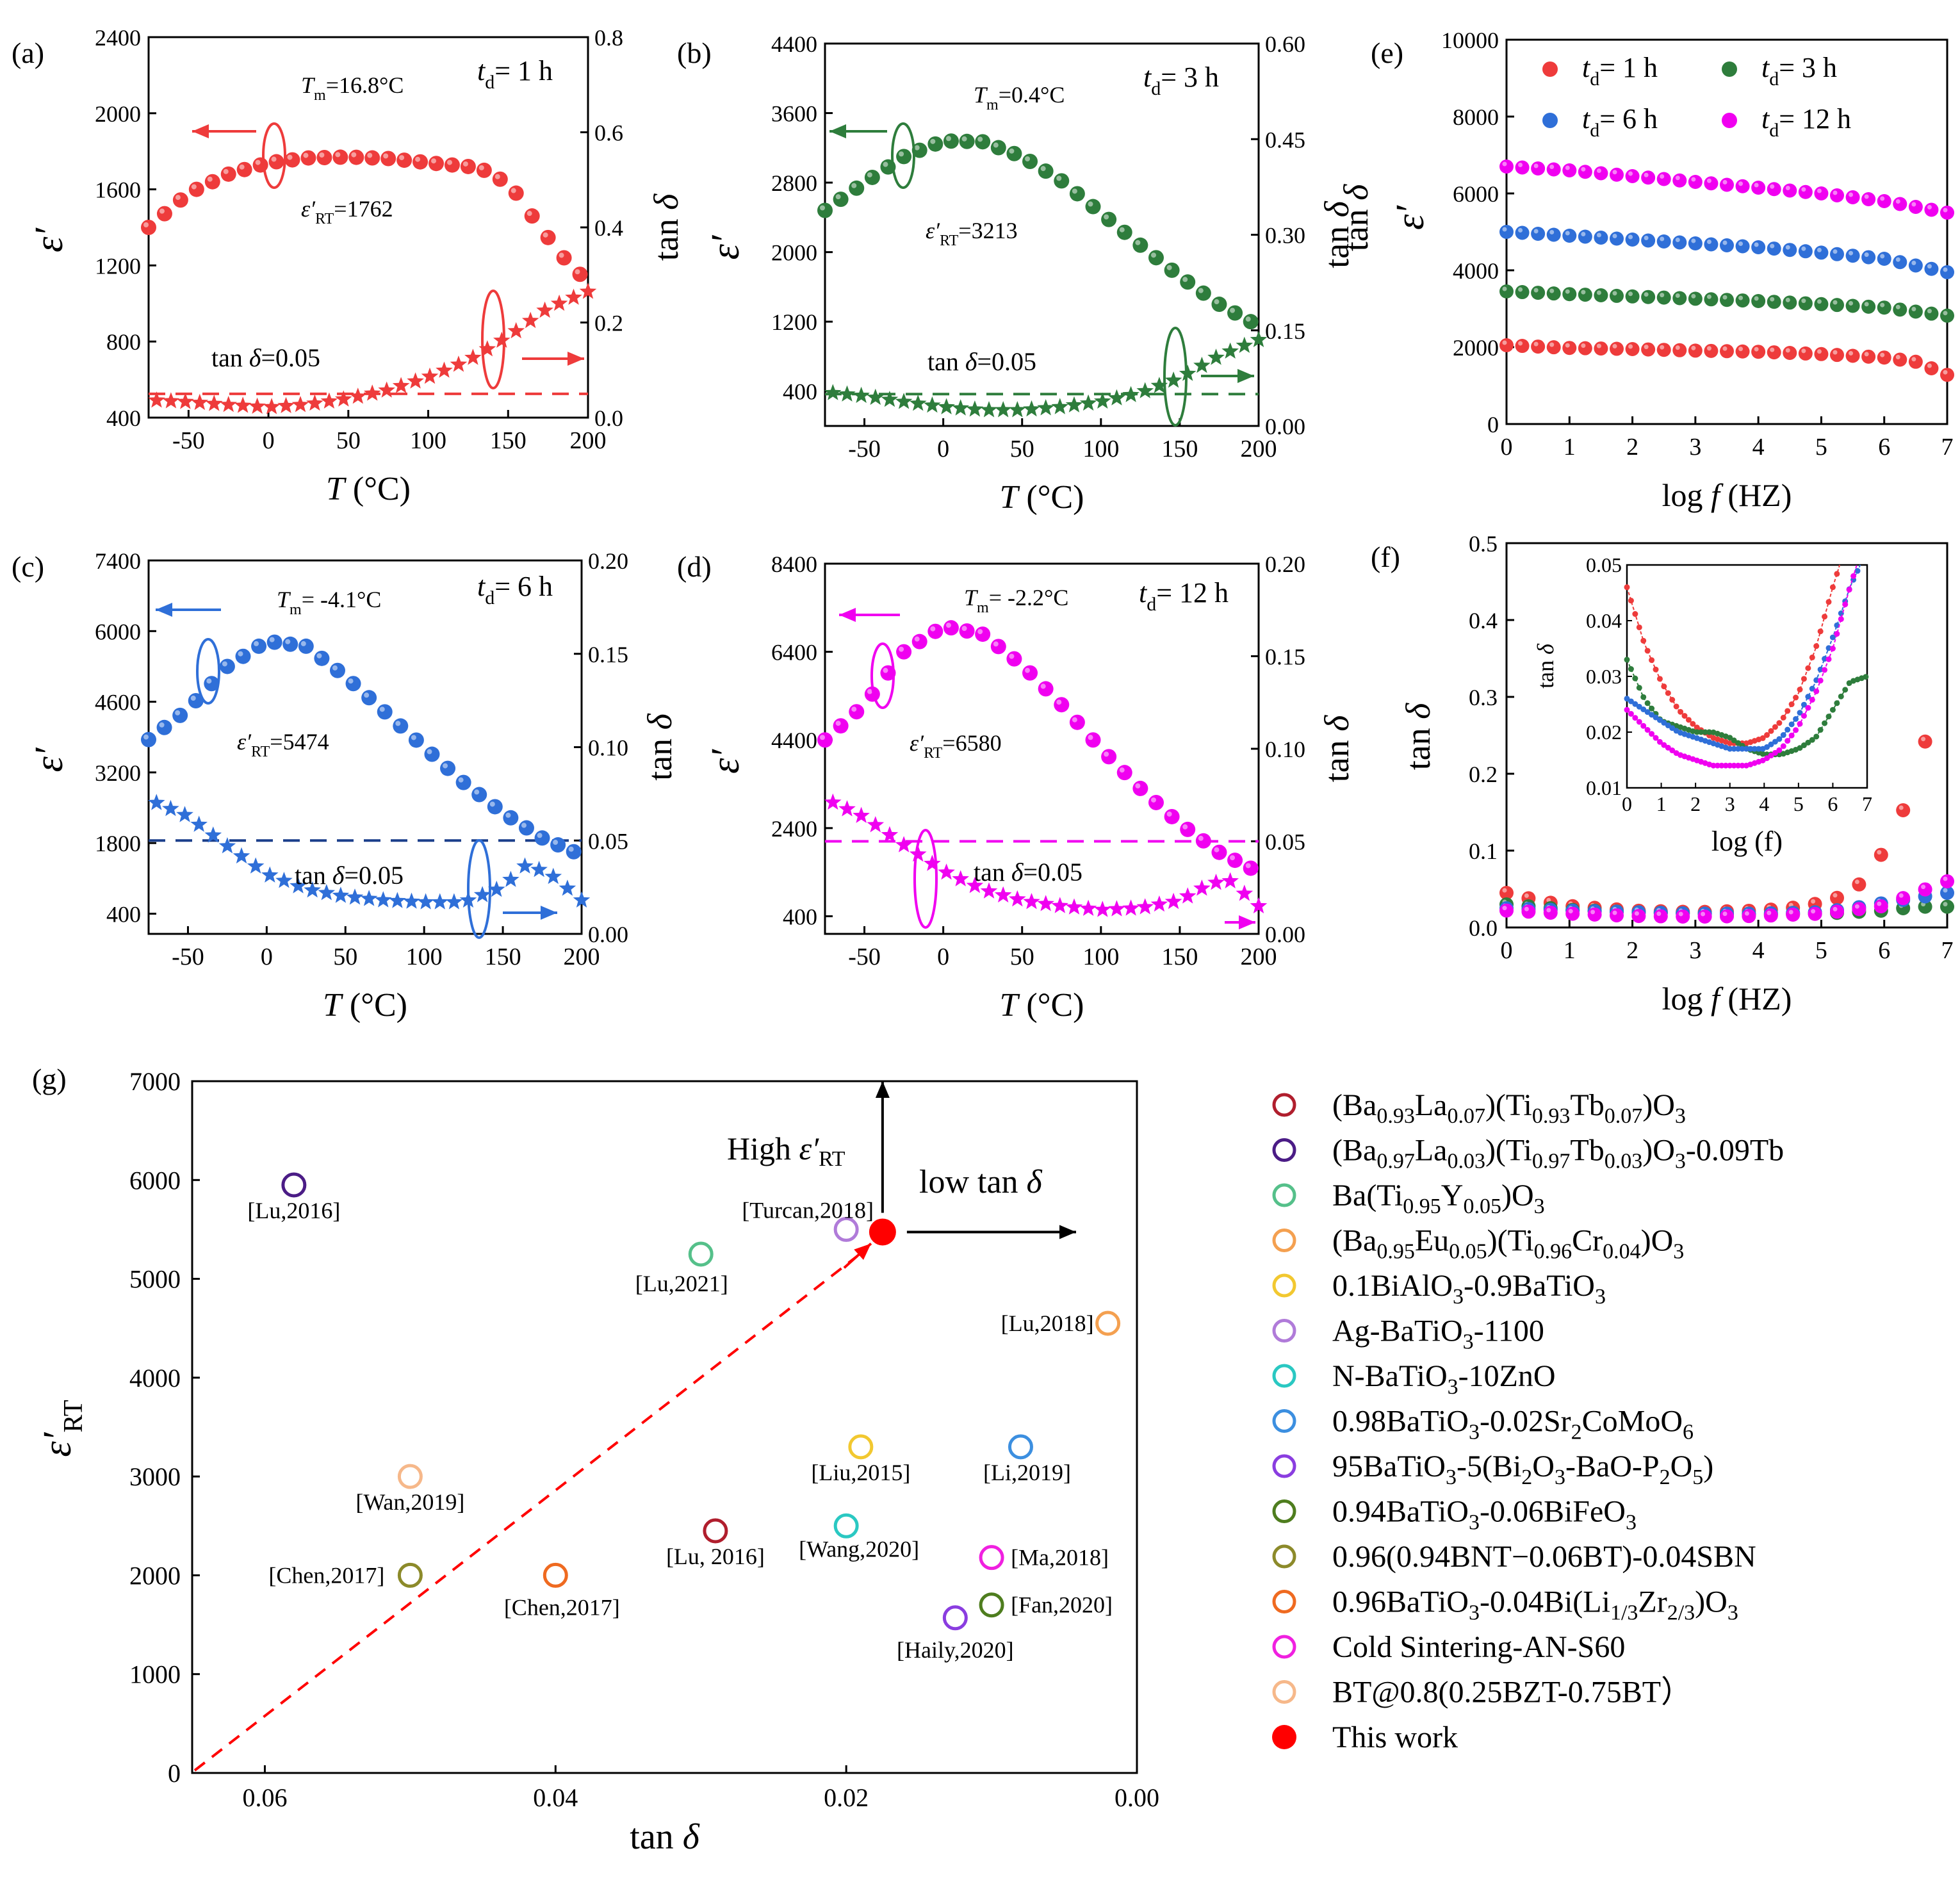 The image size is (1960, 1878). What do you see at coordinates (118, 266) in the screenshot?
I see `y-tick-label-left: 1200` at bounding box center [118, 266].